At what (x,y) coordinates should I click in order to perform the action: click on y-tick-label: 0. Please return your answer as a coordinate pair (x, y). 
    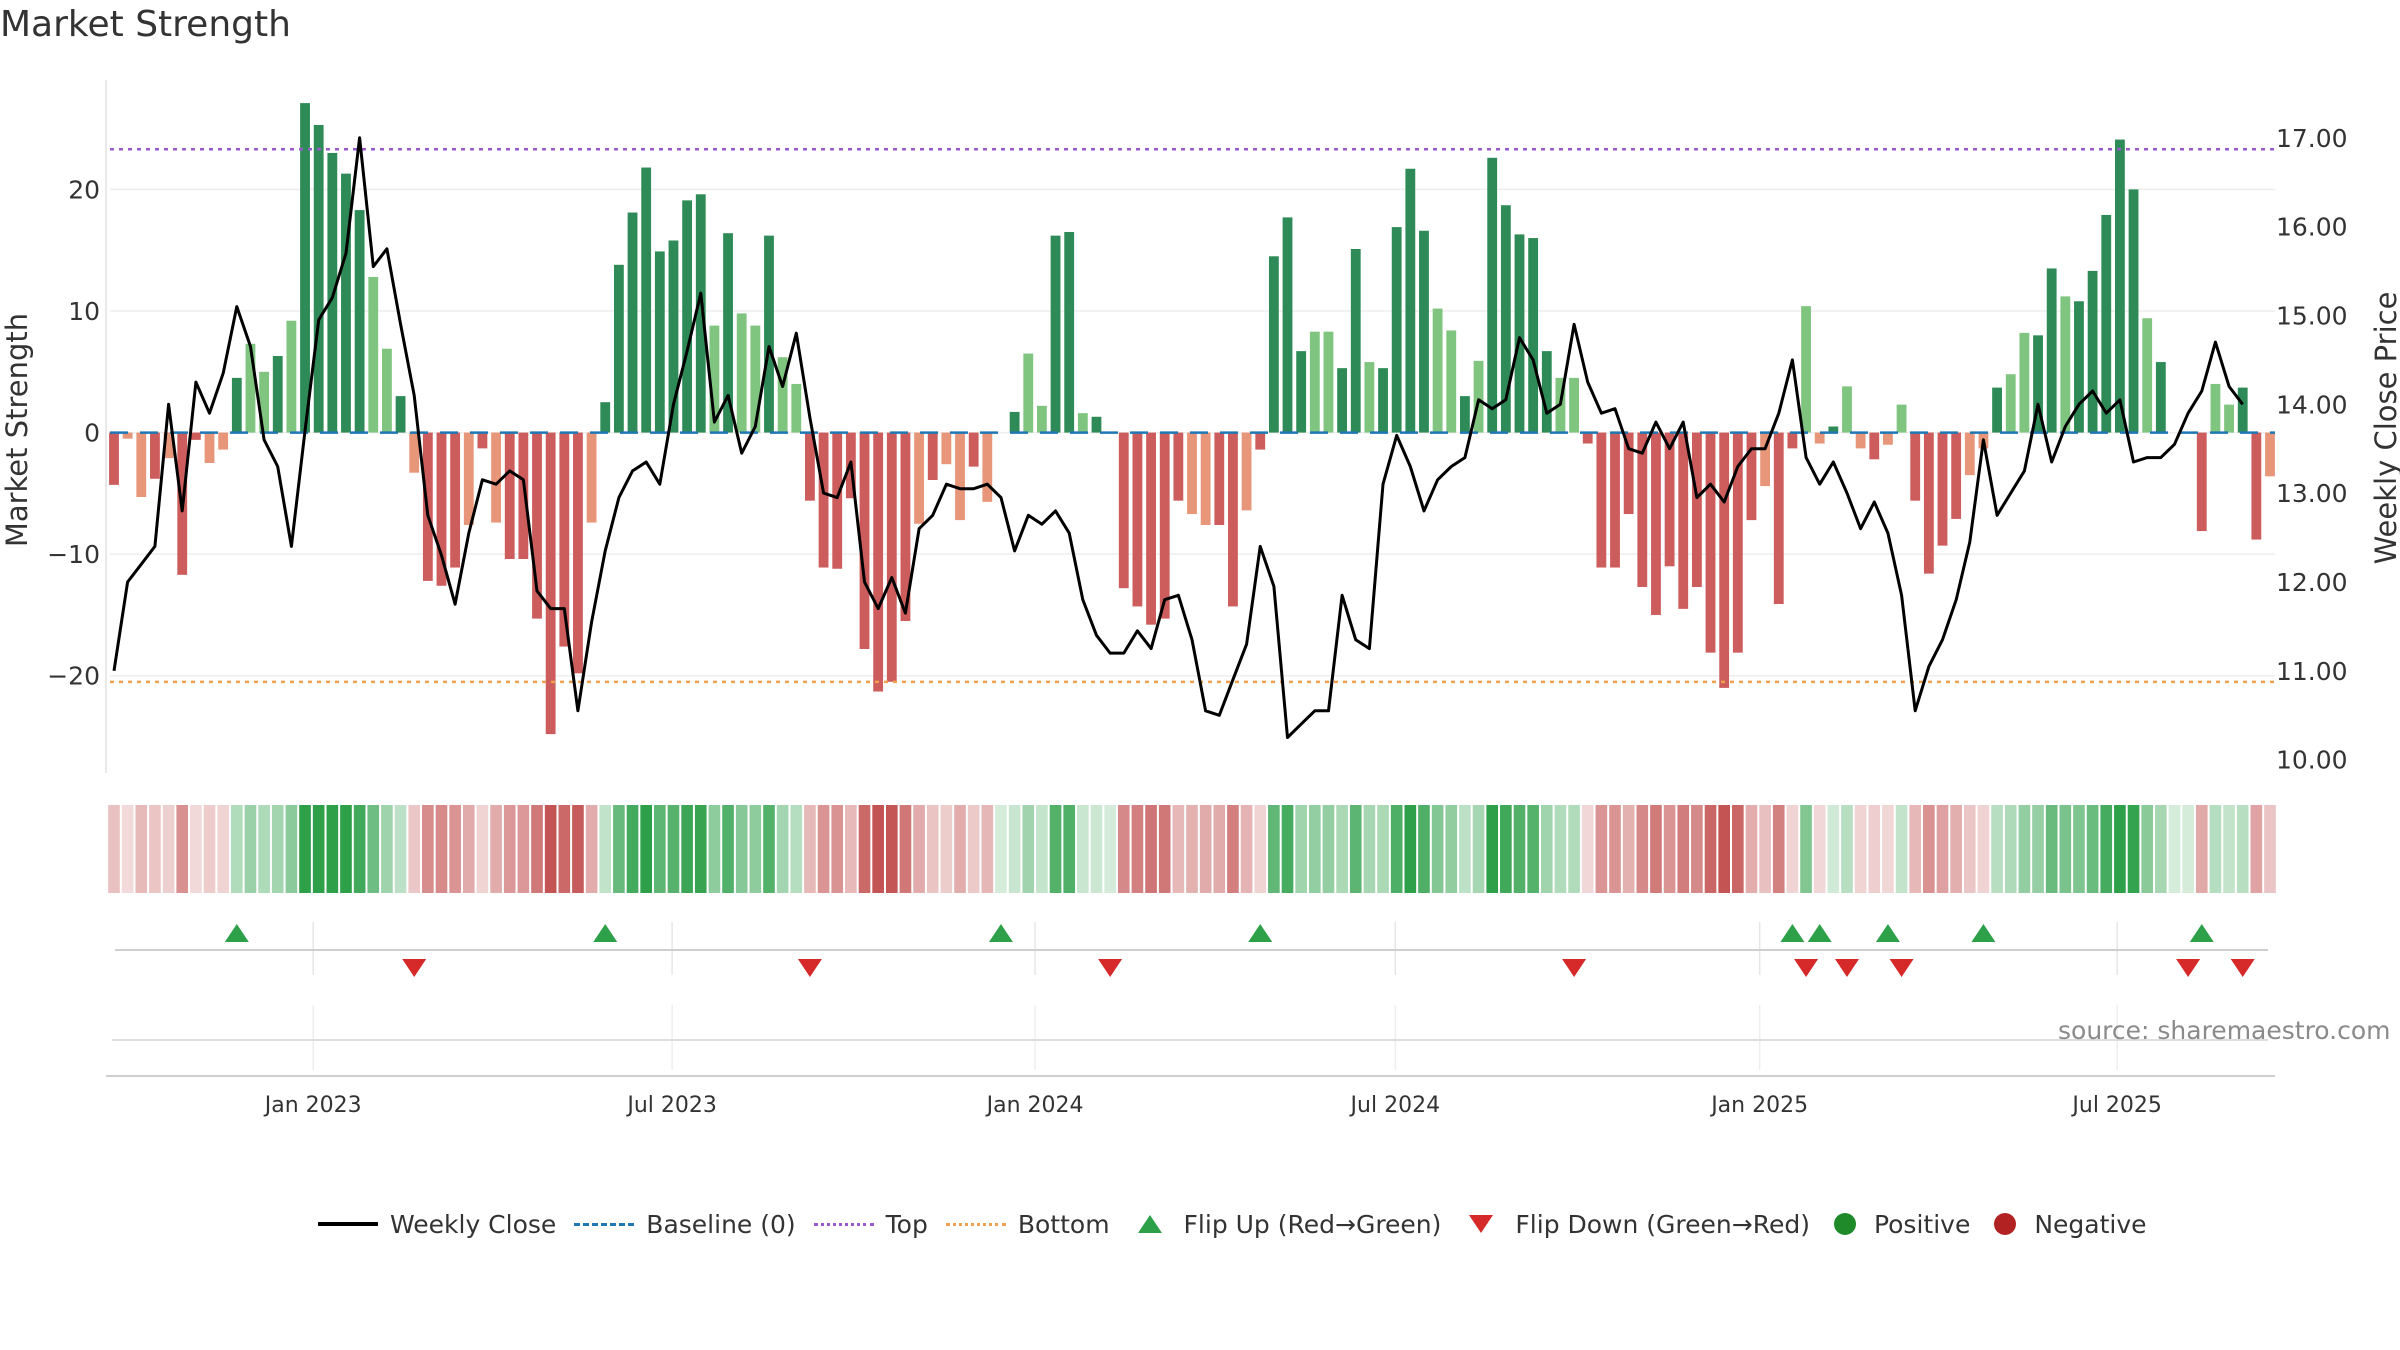
    Looking at the image, I should click on (92, 433).